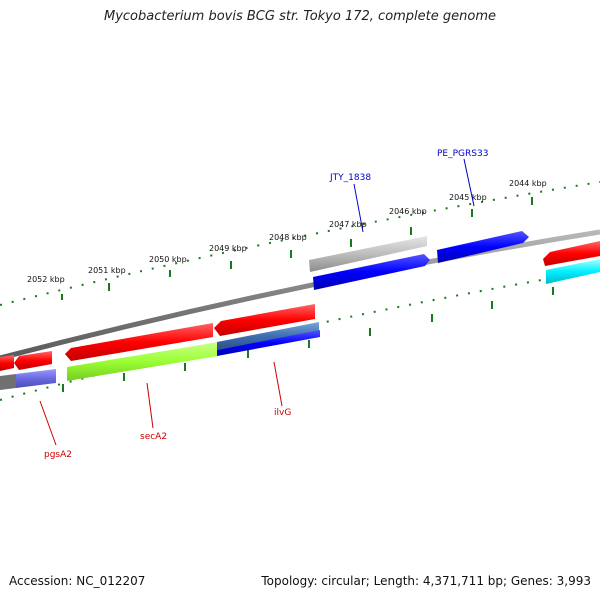 Image resolution: width=600 pixels, height=600 pixels. What do you see at coordinates (288, 237) in the screenshot?
I see `tick-label: 2048 kbp` at bounding box center [288, 237].